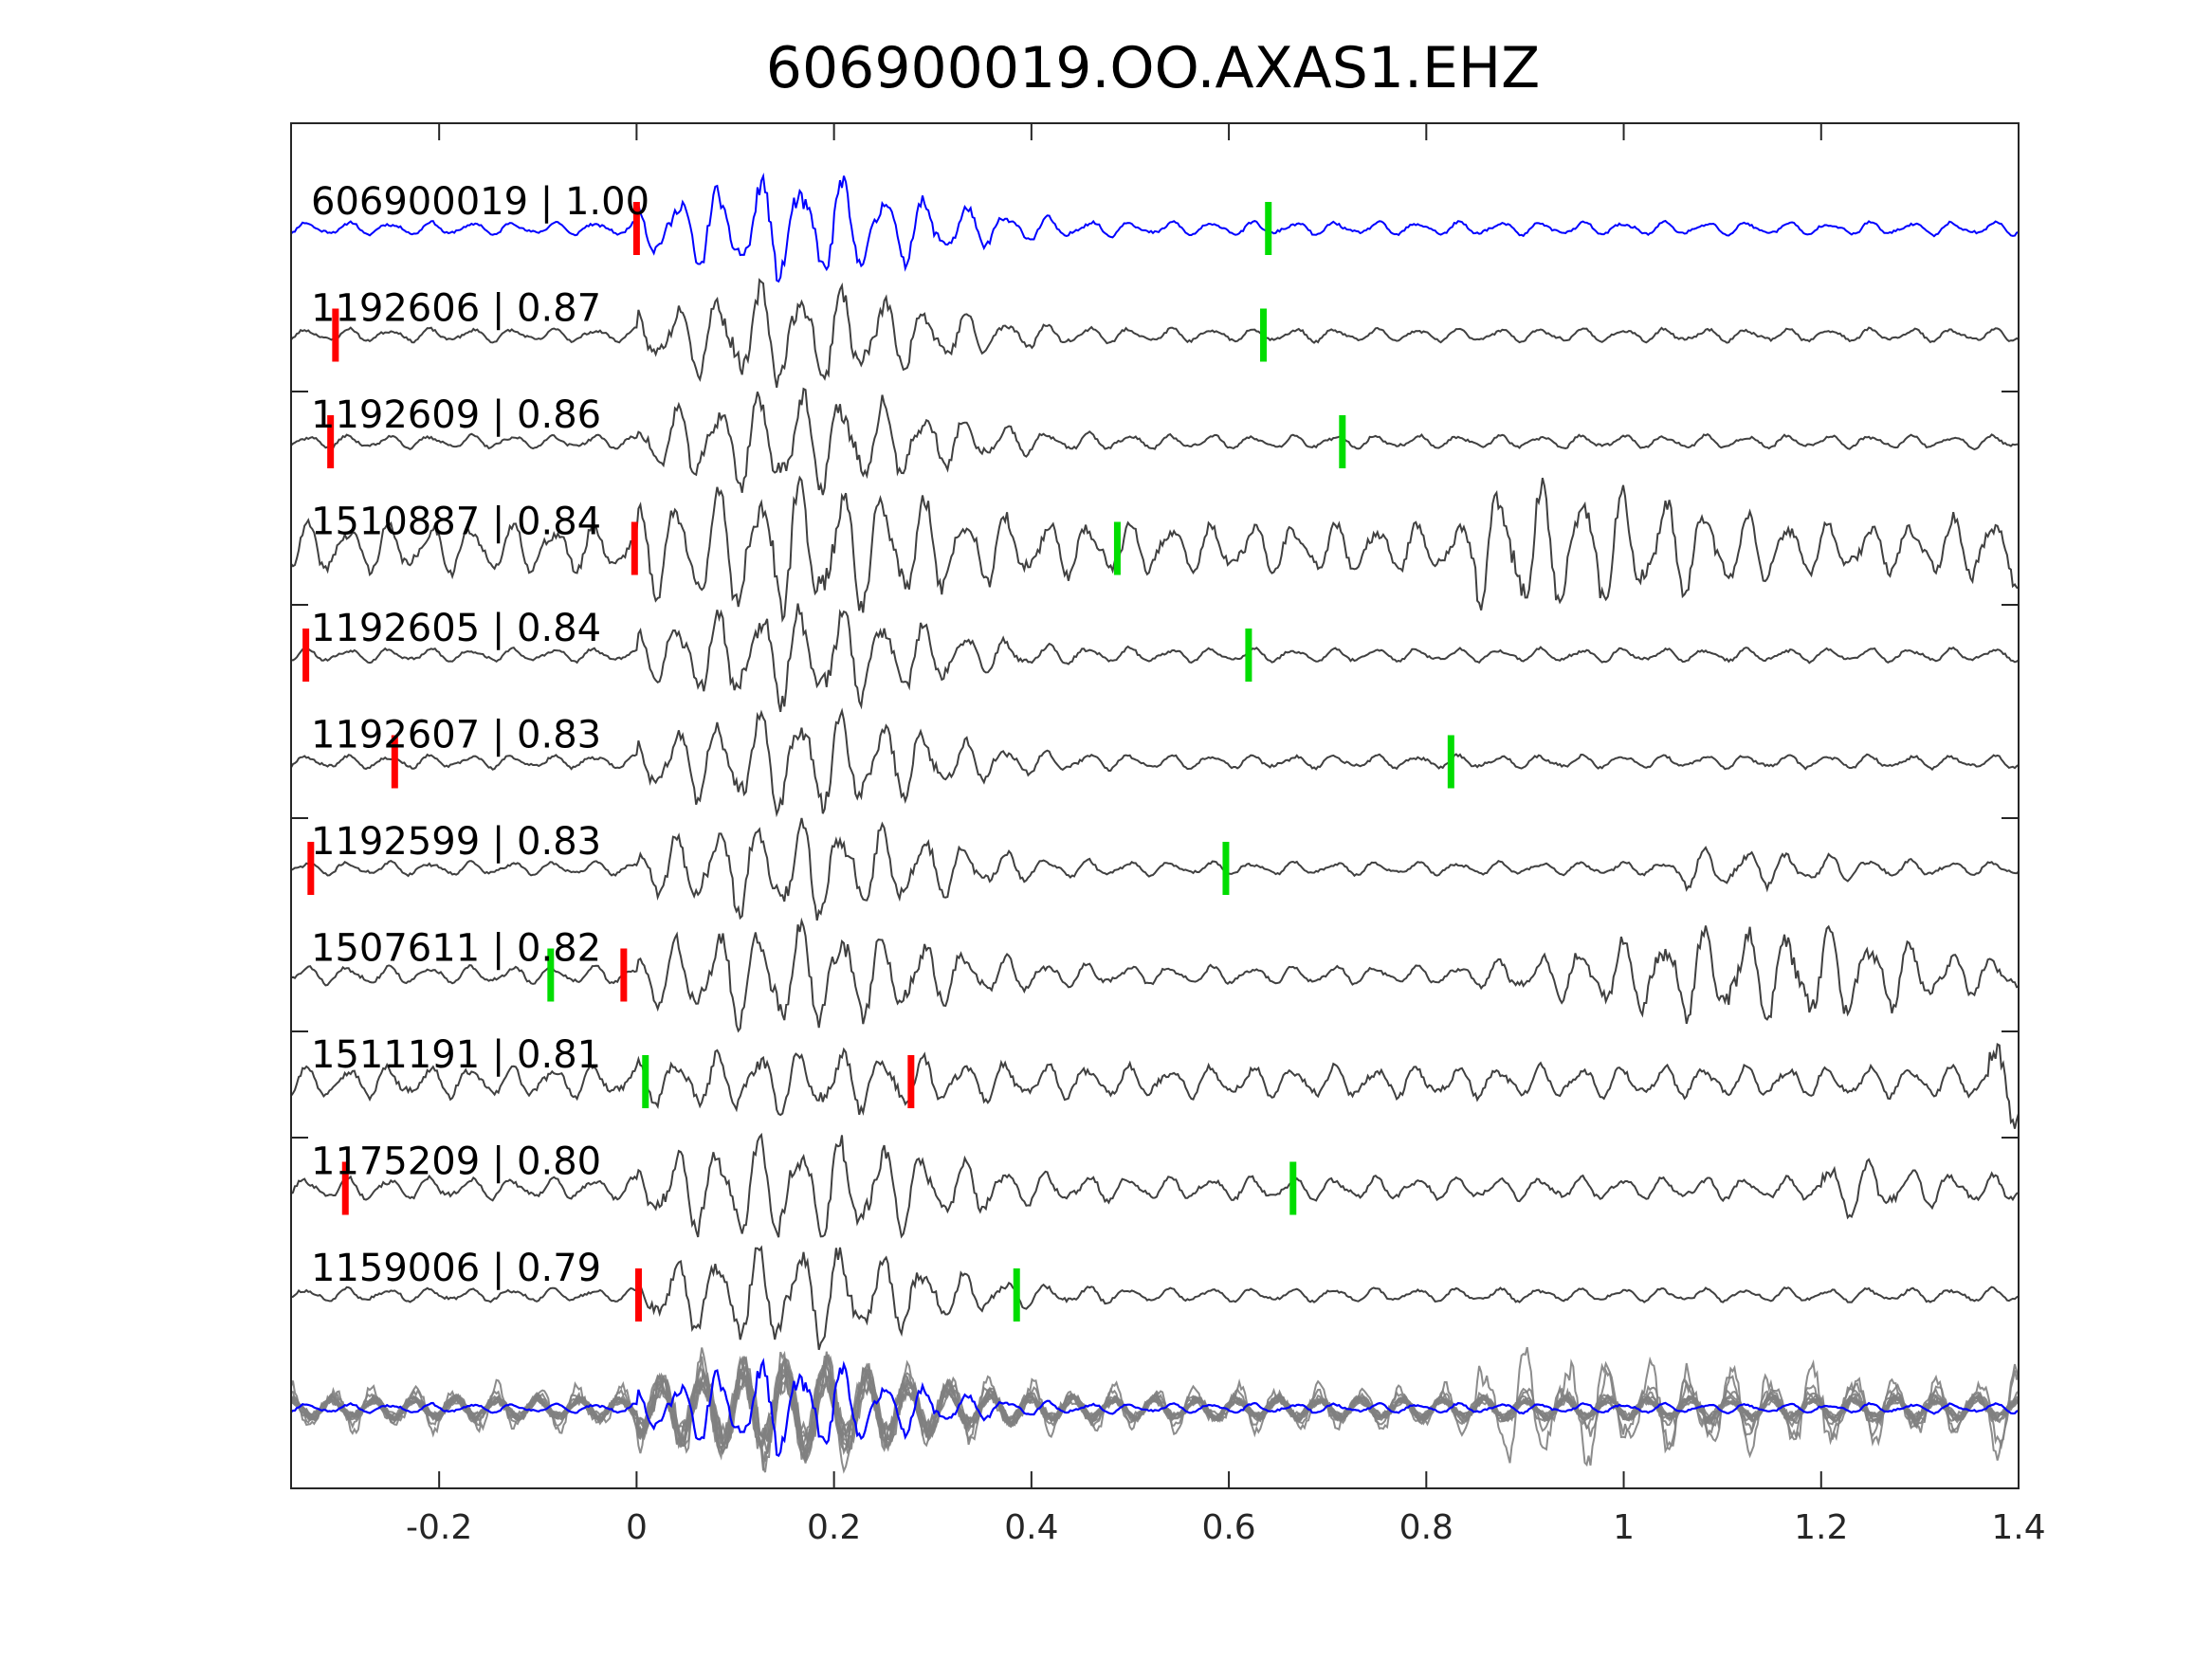 The height and width of the screenshot is (1659, 2212). Describe the element at coordinates (1821, 1527) in the screenshot. I see `x-tick-label-7: 1.2` at that location.